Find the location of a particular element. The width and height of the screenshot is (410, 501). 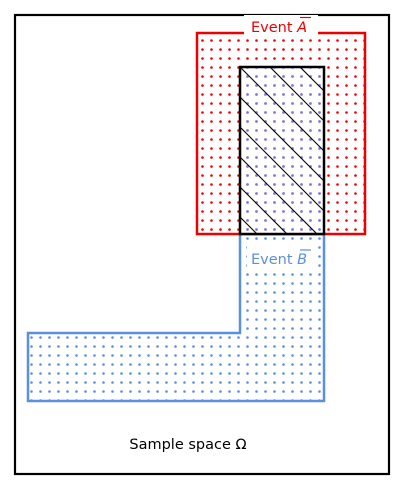

event-a-letter: A is located at coordinates (301, 28).